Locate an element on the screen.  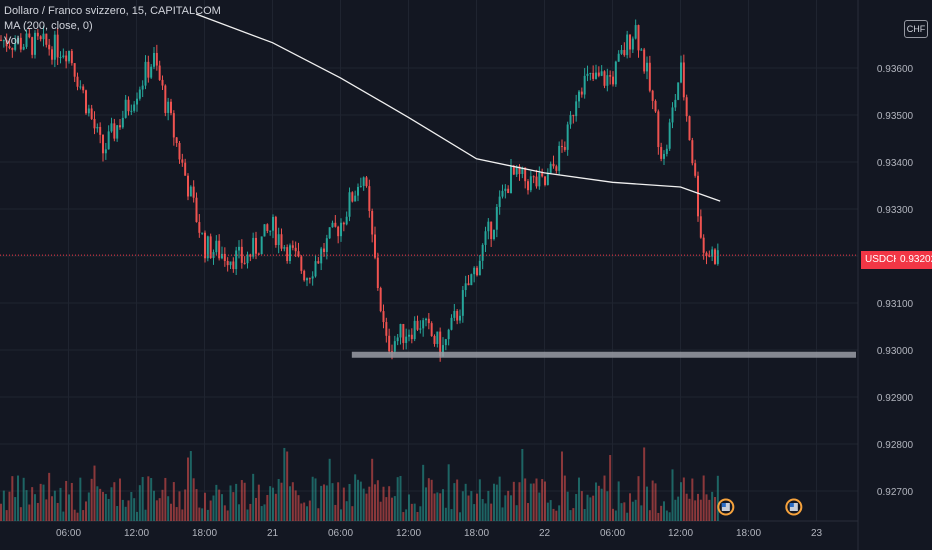
y-tick-label: 0.92800 is located at coordinates (895, 445).